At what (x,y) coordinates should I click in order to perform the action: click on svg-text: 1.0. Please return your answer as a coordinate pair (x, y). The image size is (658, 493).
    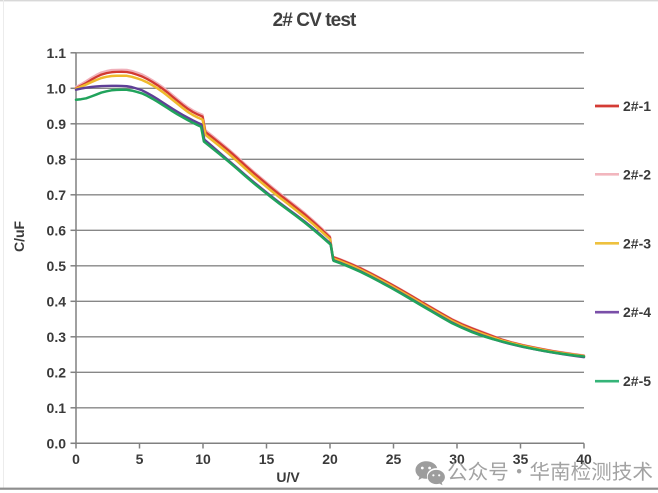
    Looking at the image, I should click on (57, 88).